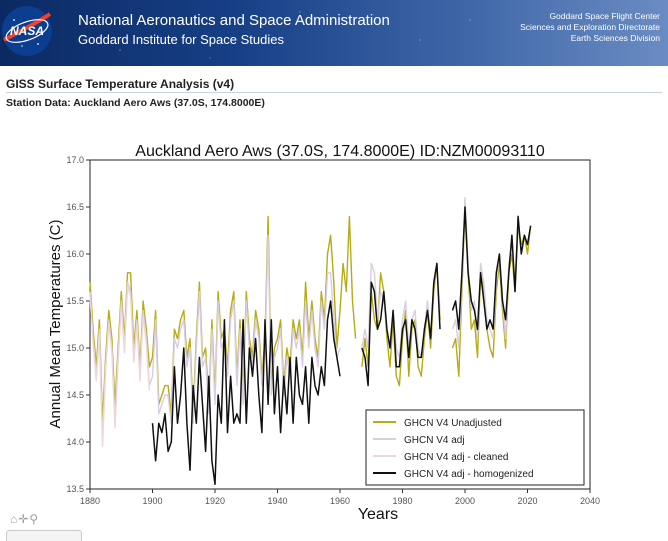  What do you see at coordinates (469, 474) in the screenshot?
I see `legend-label: GHCN V4 adj - homogenized` at bounding box center [469, 474].